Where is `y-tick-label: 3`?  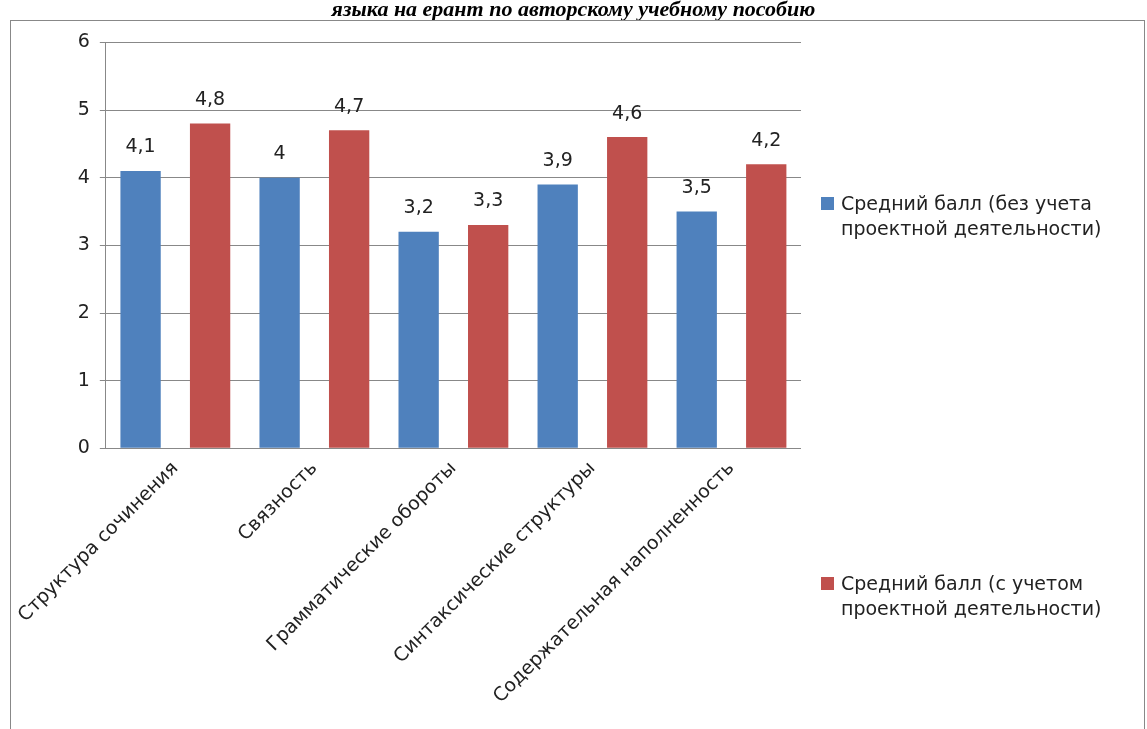
y-tick-label: 3 is located at coordinates (83, 243).